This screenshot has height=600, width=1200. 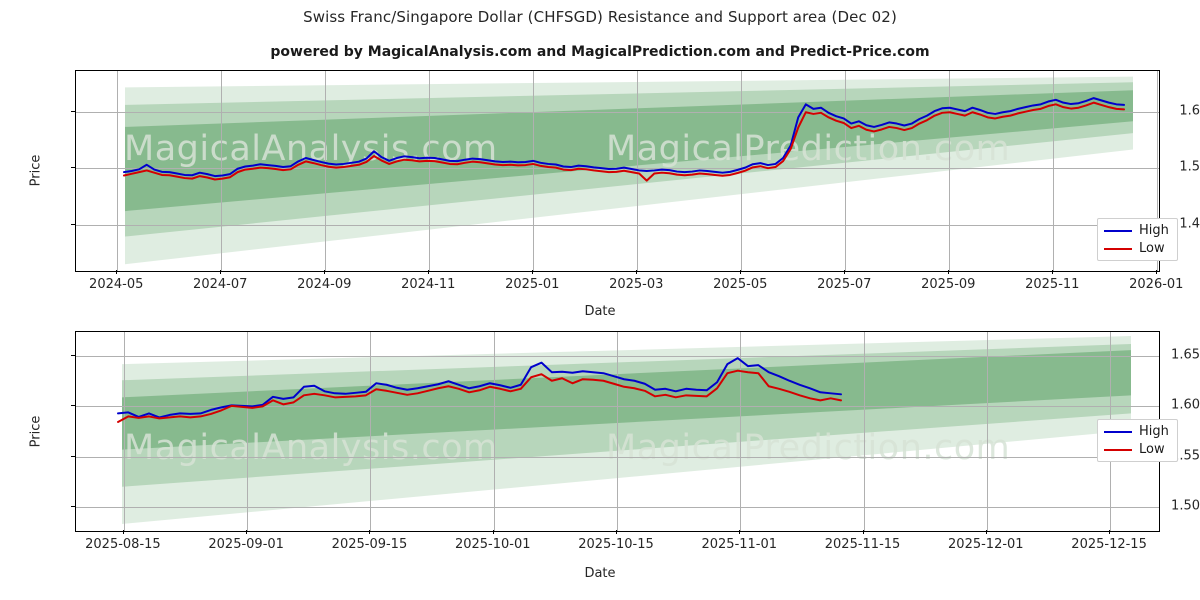 What do you see at coordinates (36, 431) in the screenshot?
I see `detail-y-axis-title: Price` at bounding box center [36, 431].